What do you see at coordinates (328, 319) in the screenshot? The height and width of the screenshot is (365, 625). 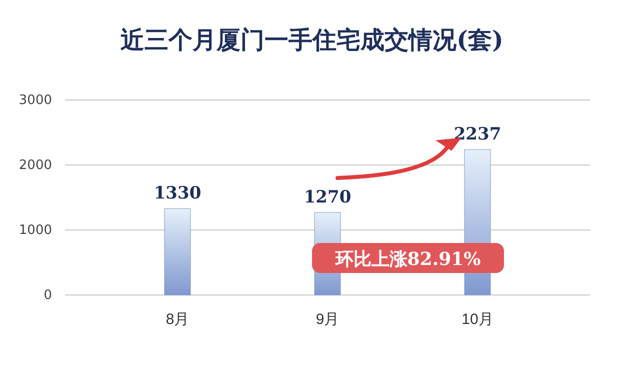 I see `x-tick-label: 9月` at bounding box center [328, 319].